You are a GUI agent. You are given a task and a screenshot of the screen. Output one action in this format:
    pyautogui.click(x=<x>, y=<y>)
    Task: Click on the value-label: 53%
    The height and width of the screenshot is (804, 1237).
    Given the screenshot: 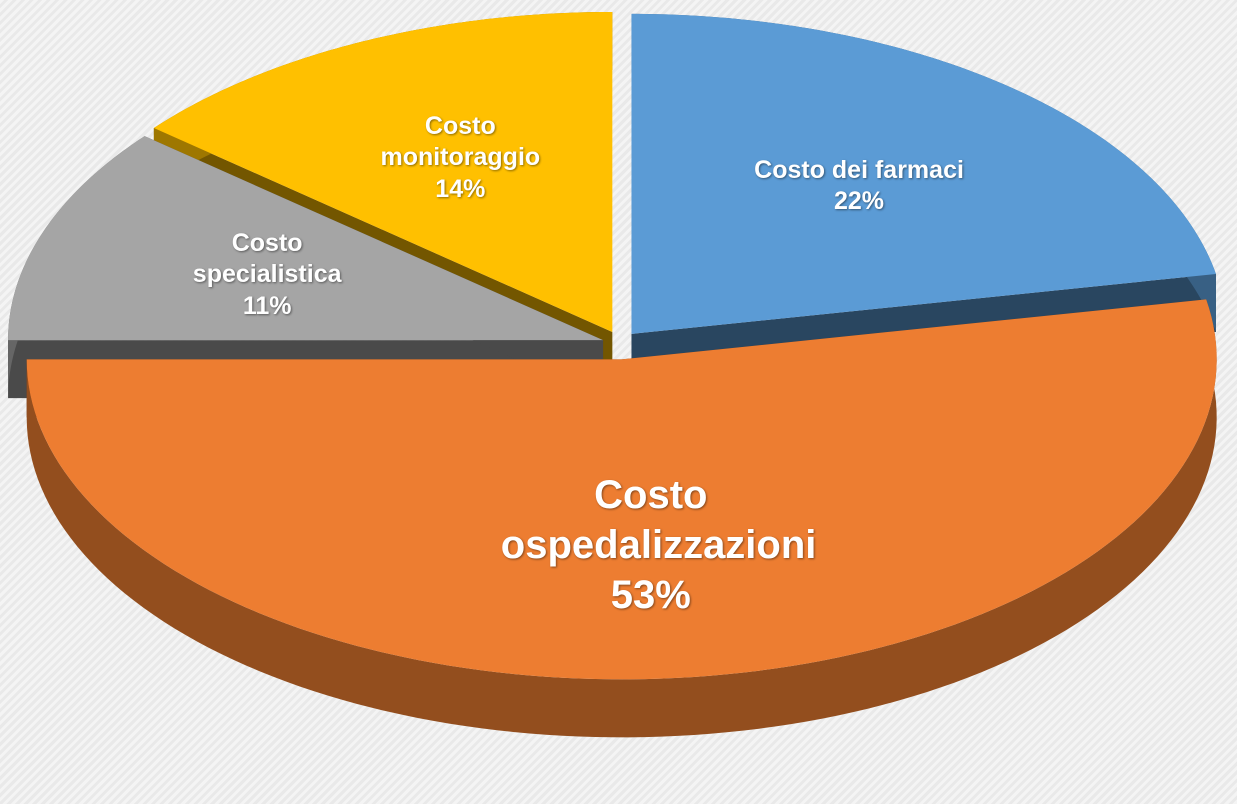 What is the action you would take?
    pyautogui.click(x=650, y=594)
    